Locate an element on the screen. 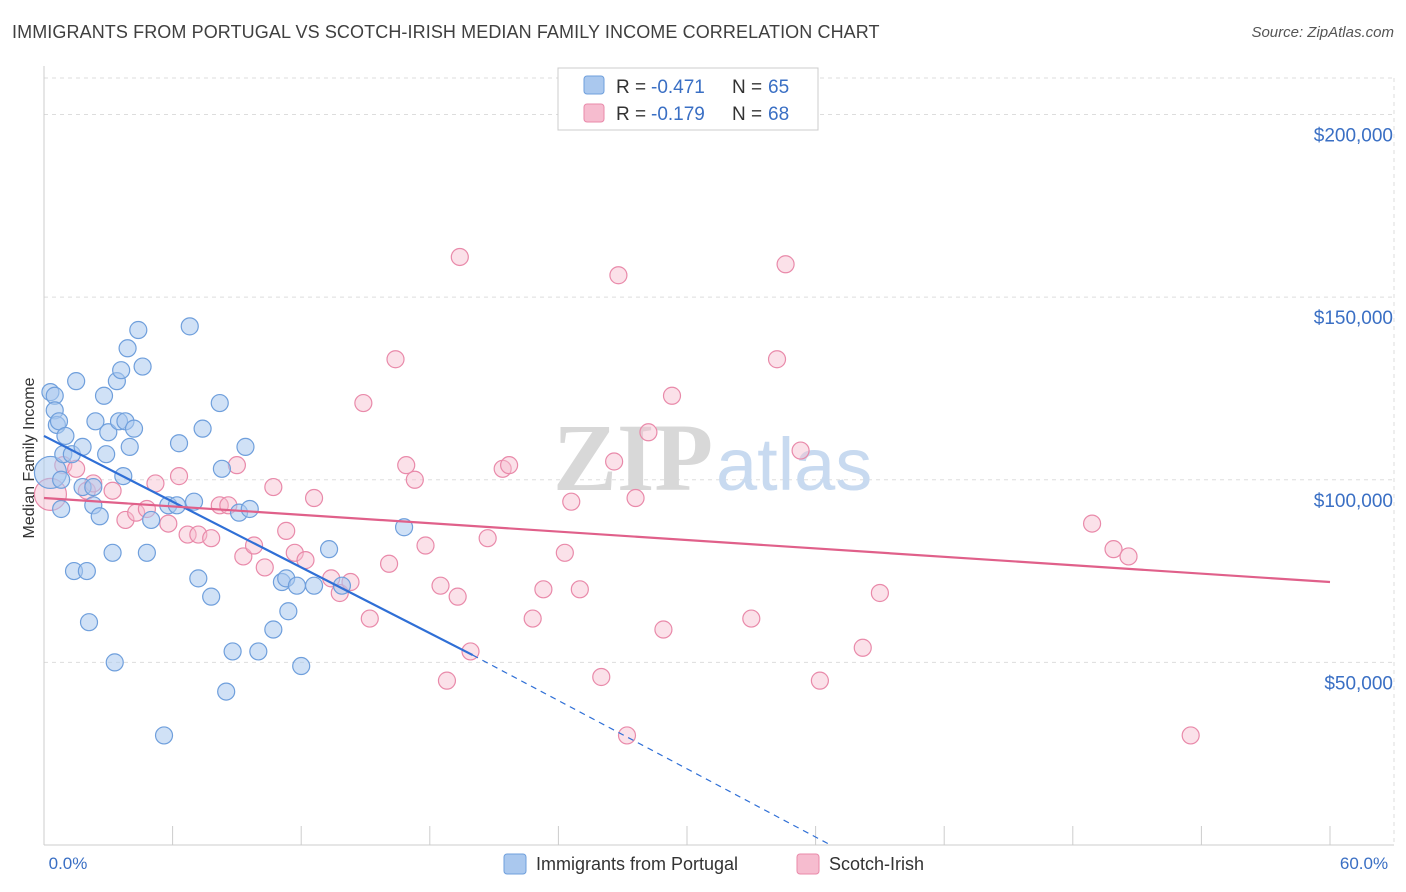 This screenshot has width=1406, height=892. legend-n-label-1: N = is located at coordinates (747, 87).